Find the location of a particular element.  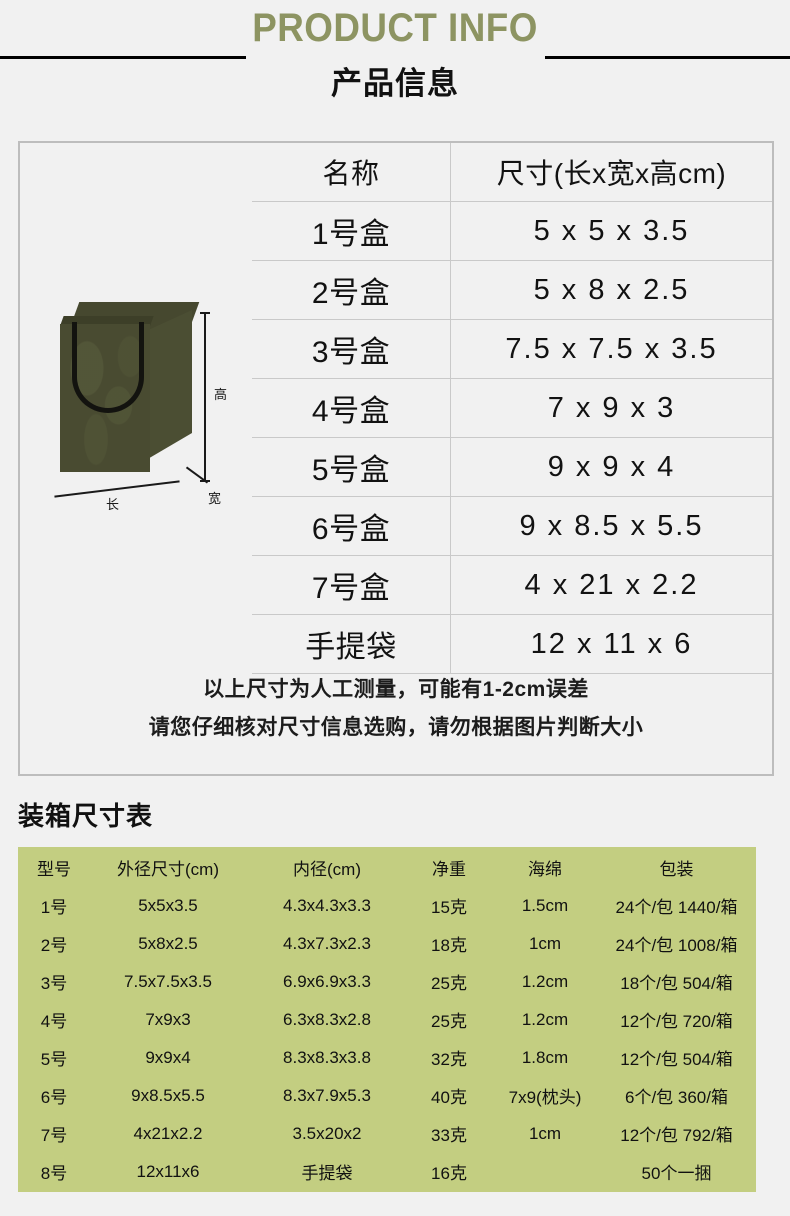

page-title-english: PRODUCT INFO is located at coordinates (395, 28).